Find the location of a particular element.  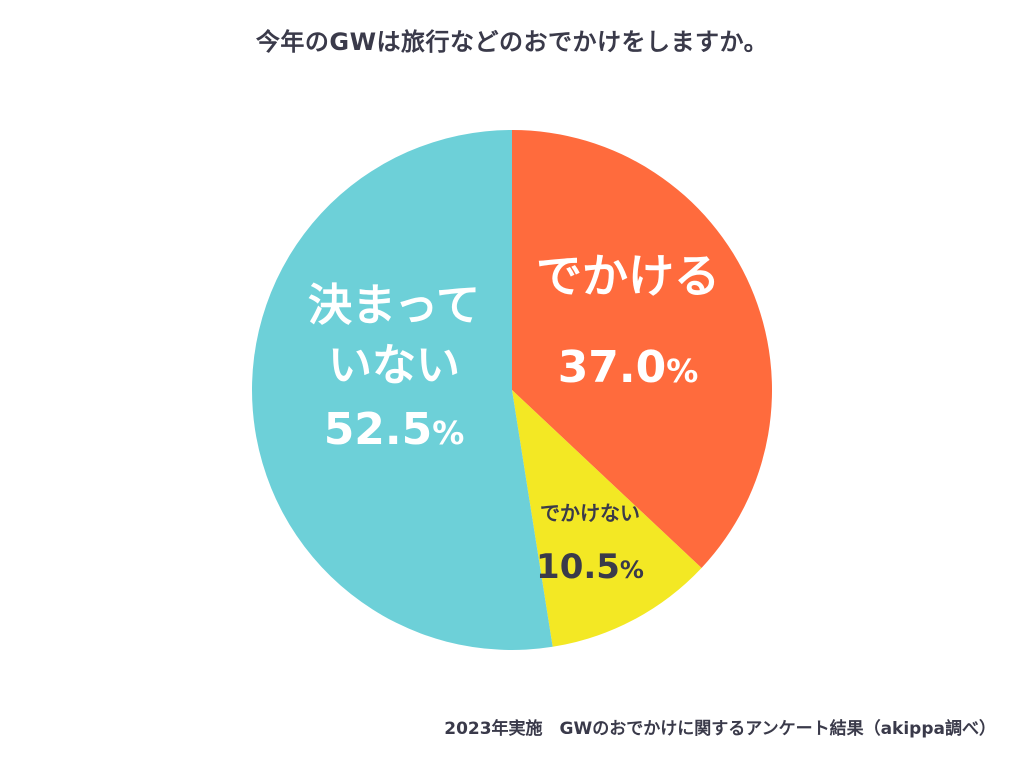

slice-label-1: でかける is located at coordinates (628, 276).